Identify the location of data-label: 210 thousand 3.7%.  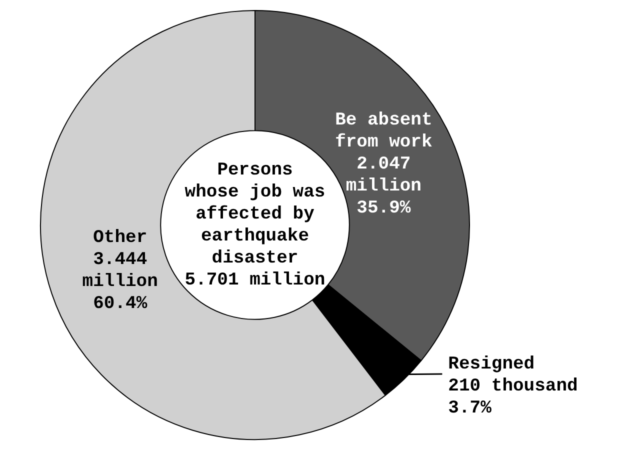
(513, 397).